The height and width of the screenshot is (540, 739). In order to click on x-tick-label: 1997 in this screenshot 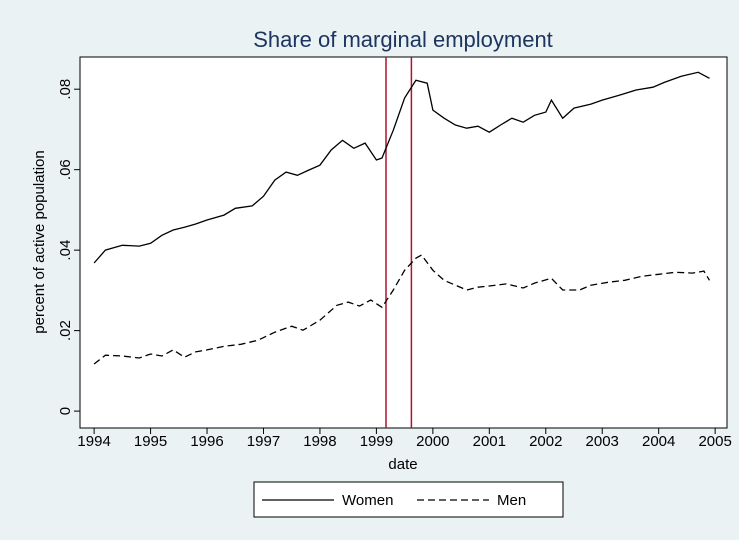, I will do `click(263, 441)`.